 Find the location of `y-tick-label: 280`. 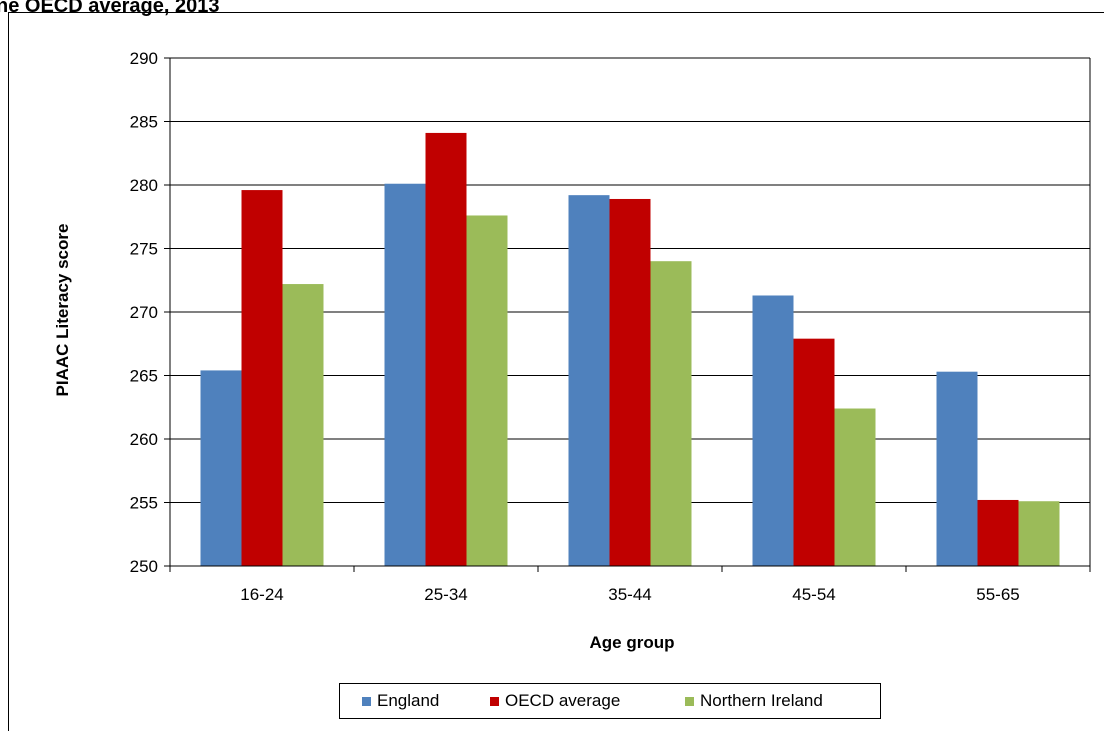

y-tick-label: 280 is located at coordinates (144, 185).